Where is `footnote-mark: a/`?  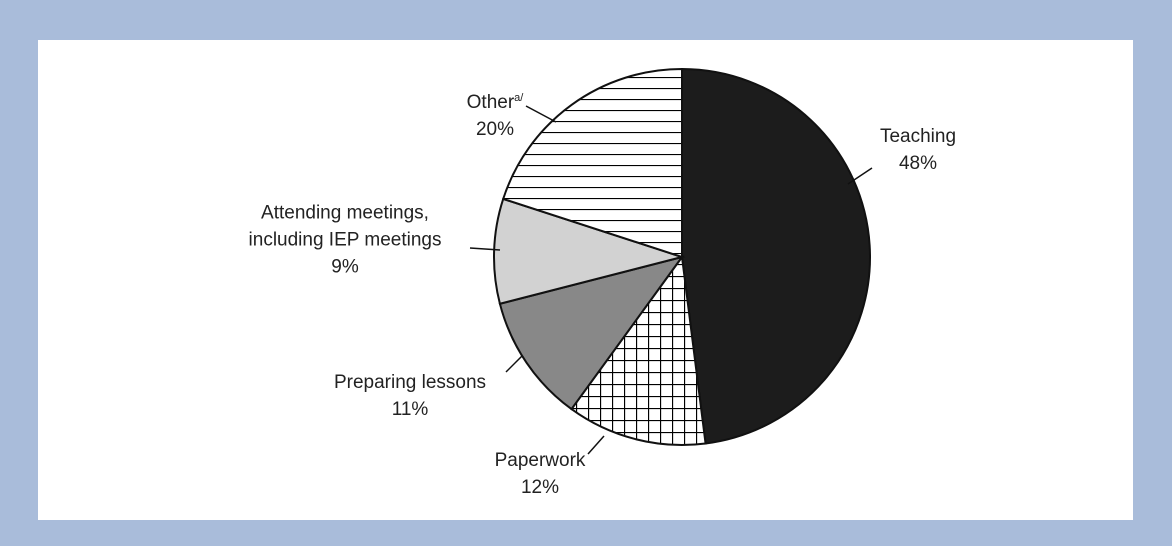
footnote-mark: a/ is located at coordinates (519, 98).